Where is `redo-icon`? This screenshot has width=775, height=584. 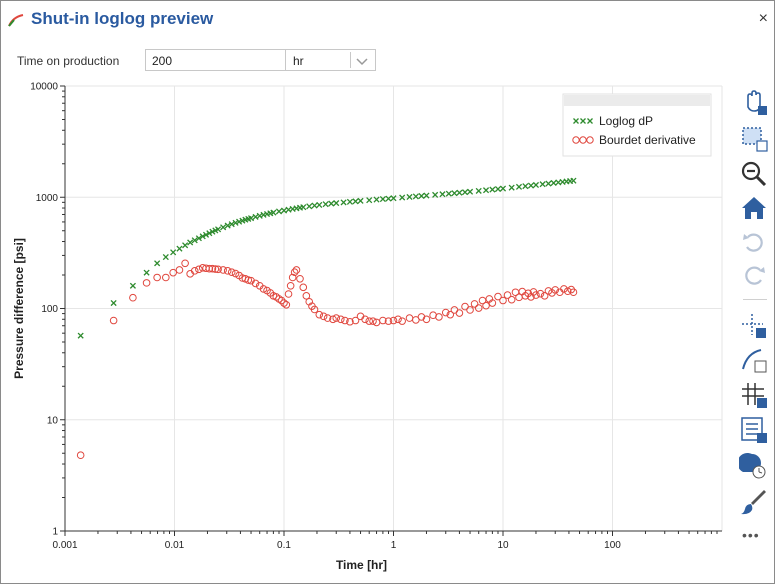
redo-icon is located at coordinates (754, 275).